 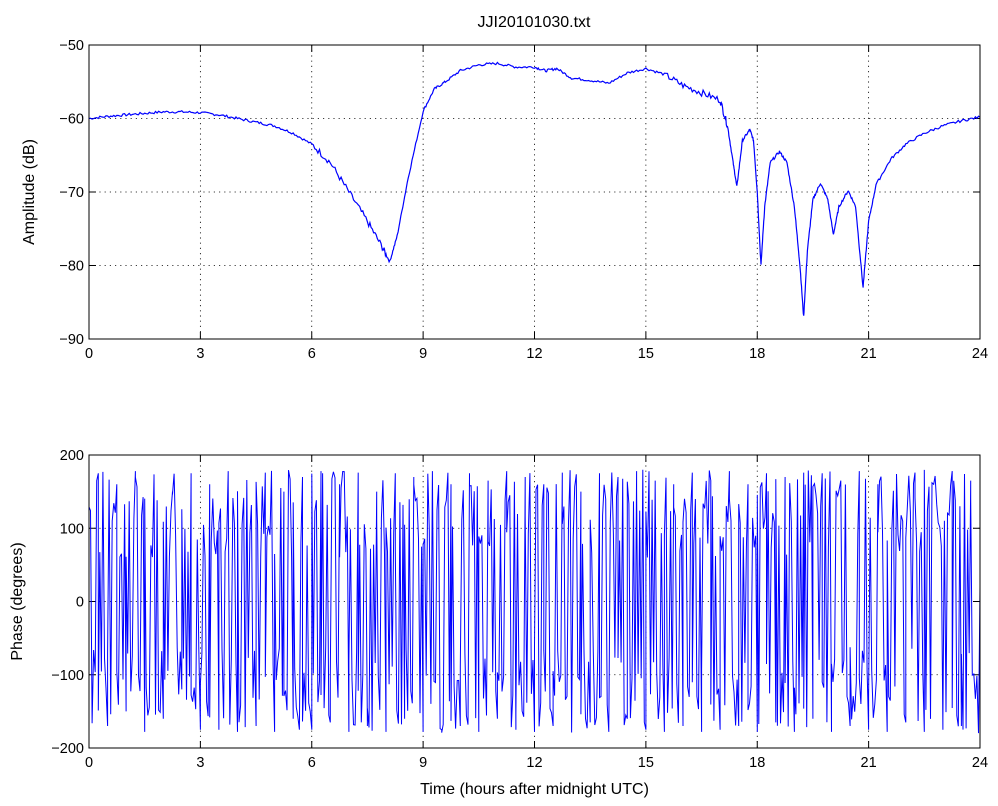 I want to click on y-tick-label: −80, so click(x=71, y=267).